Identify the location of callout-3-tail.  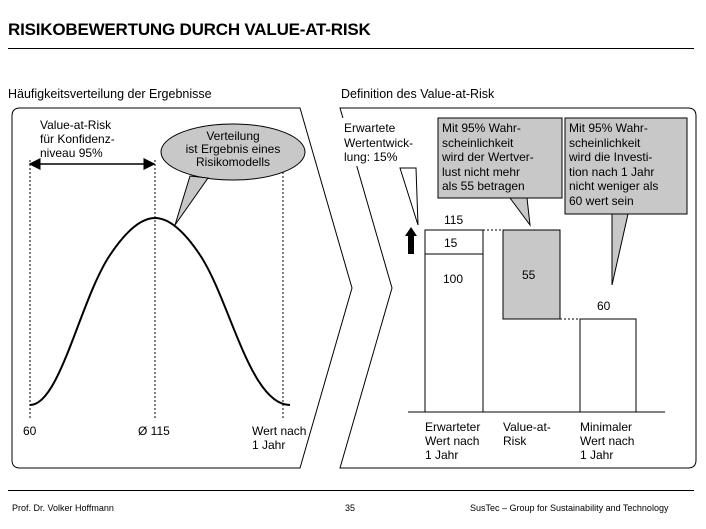
(620, 249).